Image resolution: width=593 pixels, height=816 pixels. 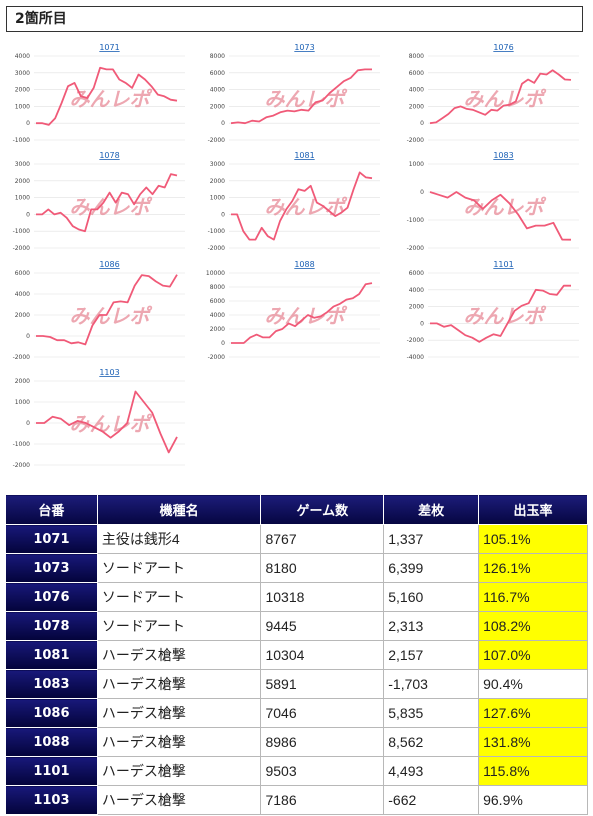 I want to click on chart-machine-1081: 1081 -2000 -1000 0 1000 2000 3000 みんレポ, so click(x=287, y=203).